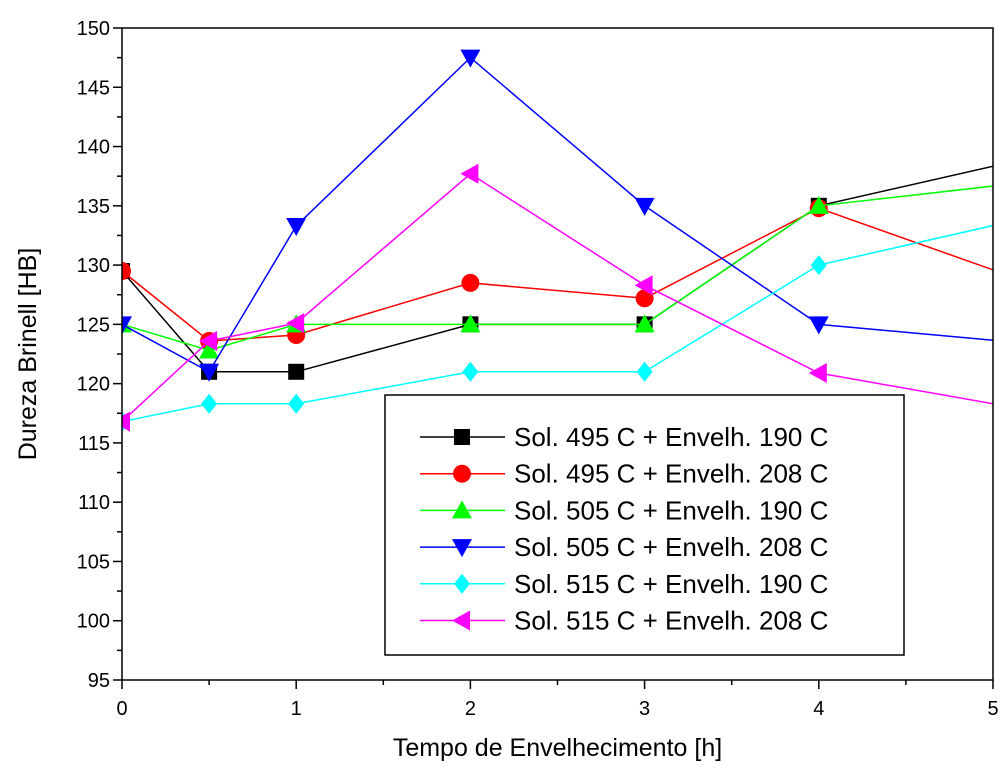  Describe the element at coordinates (93, 29) in the screenshot. I see `y-tick-label: 150` at that location.